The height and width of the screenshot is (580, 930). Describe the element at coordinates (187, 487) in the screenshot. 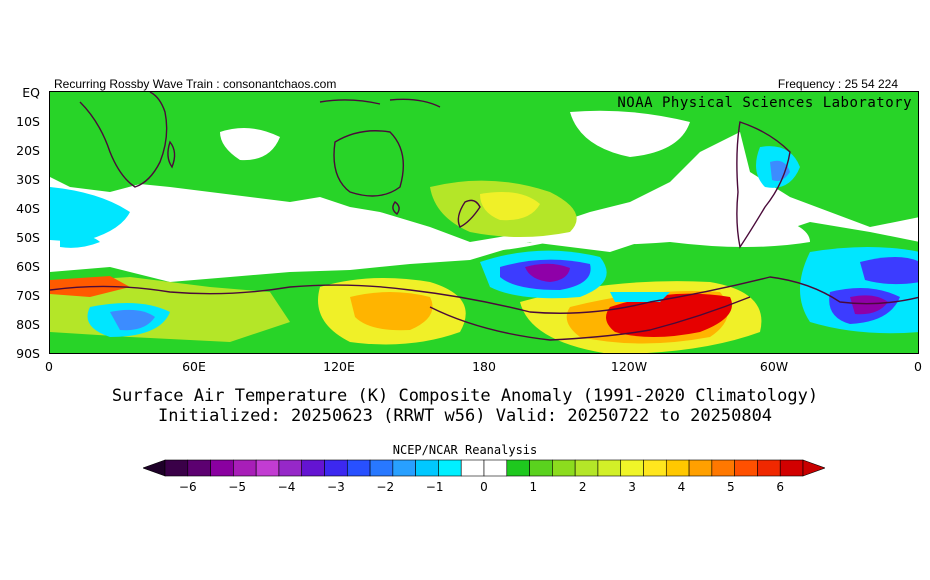

I see `colorbar-tick-label: −6` at that location.